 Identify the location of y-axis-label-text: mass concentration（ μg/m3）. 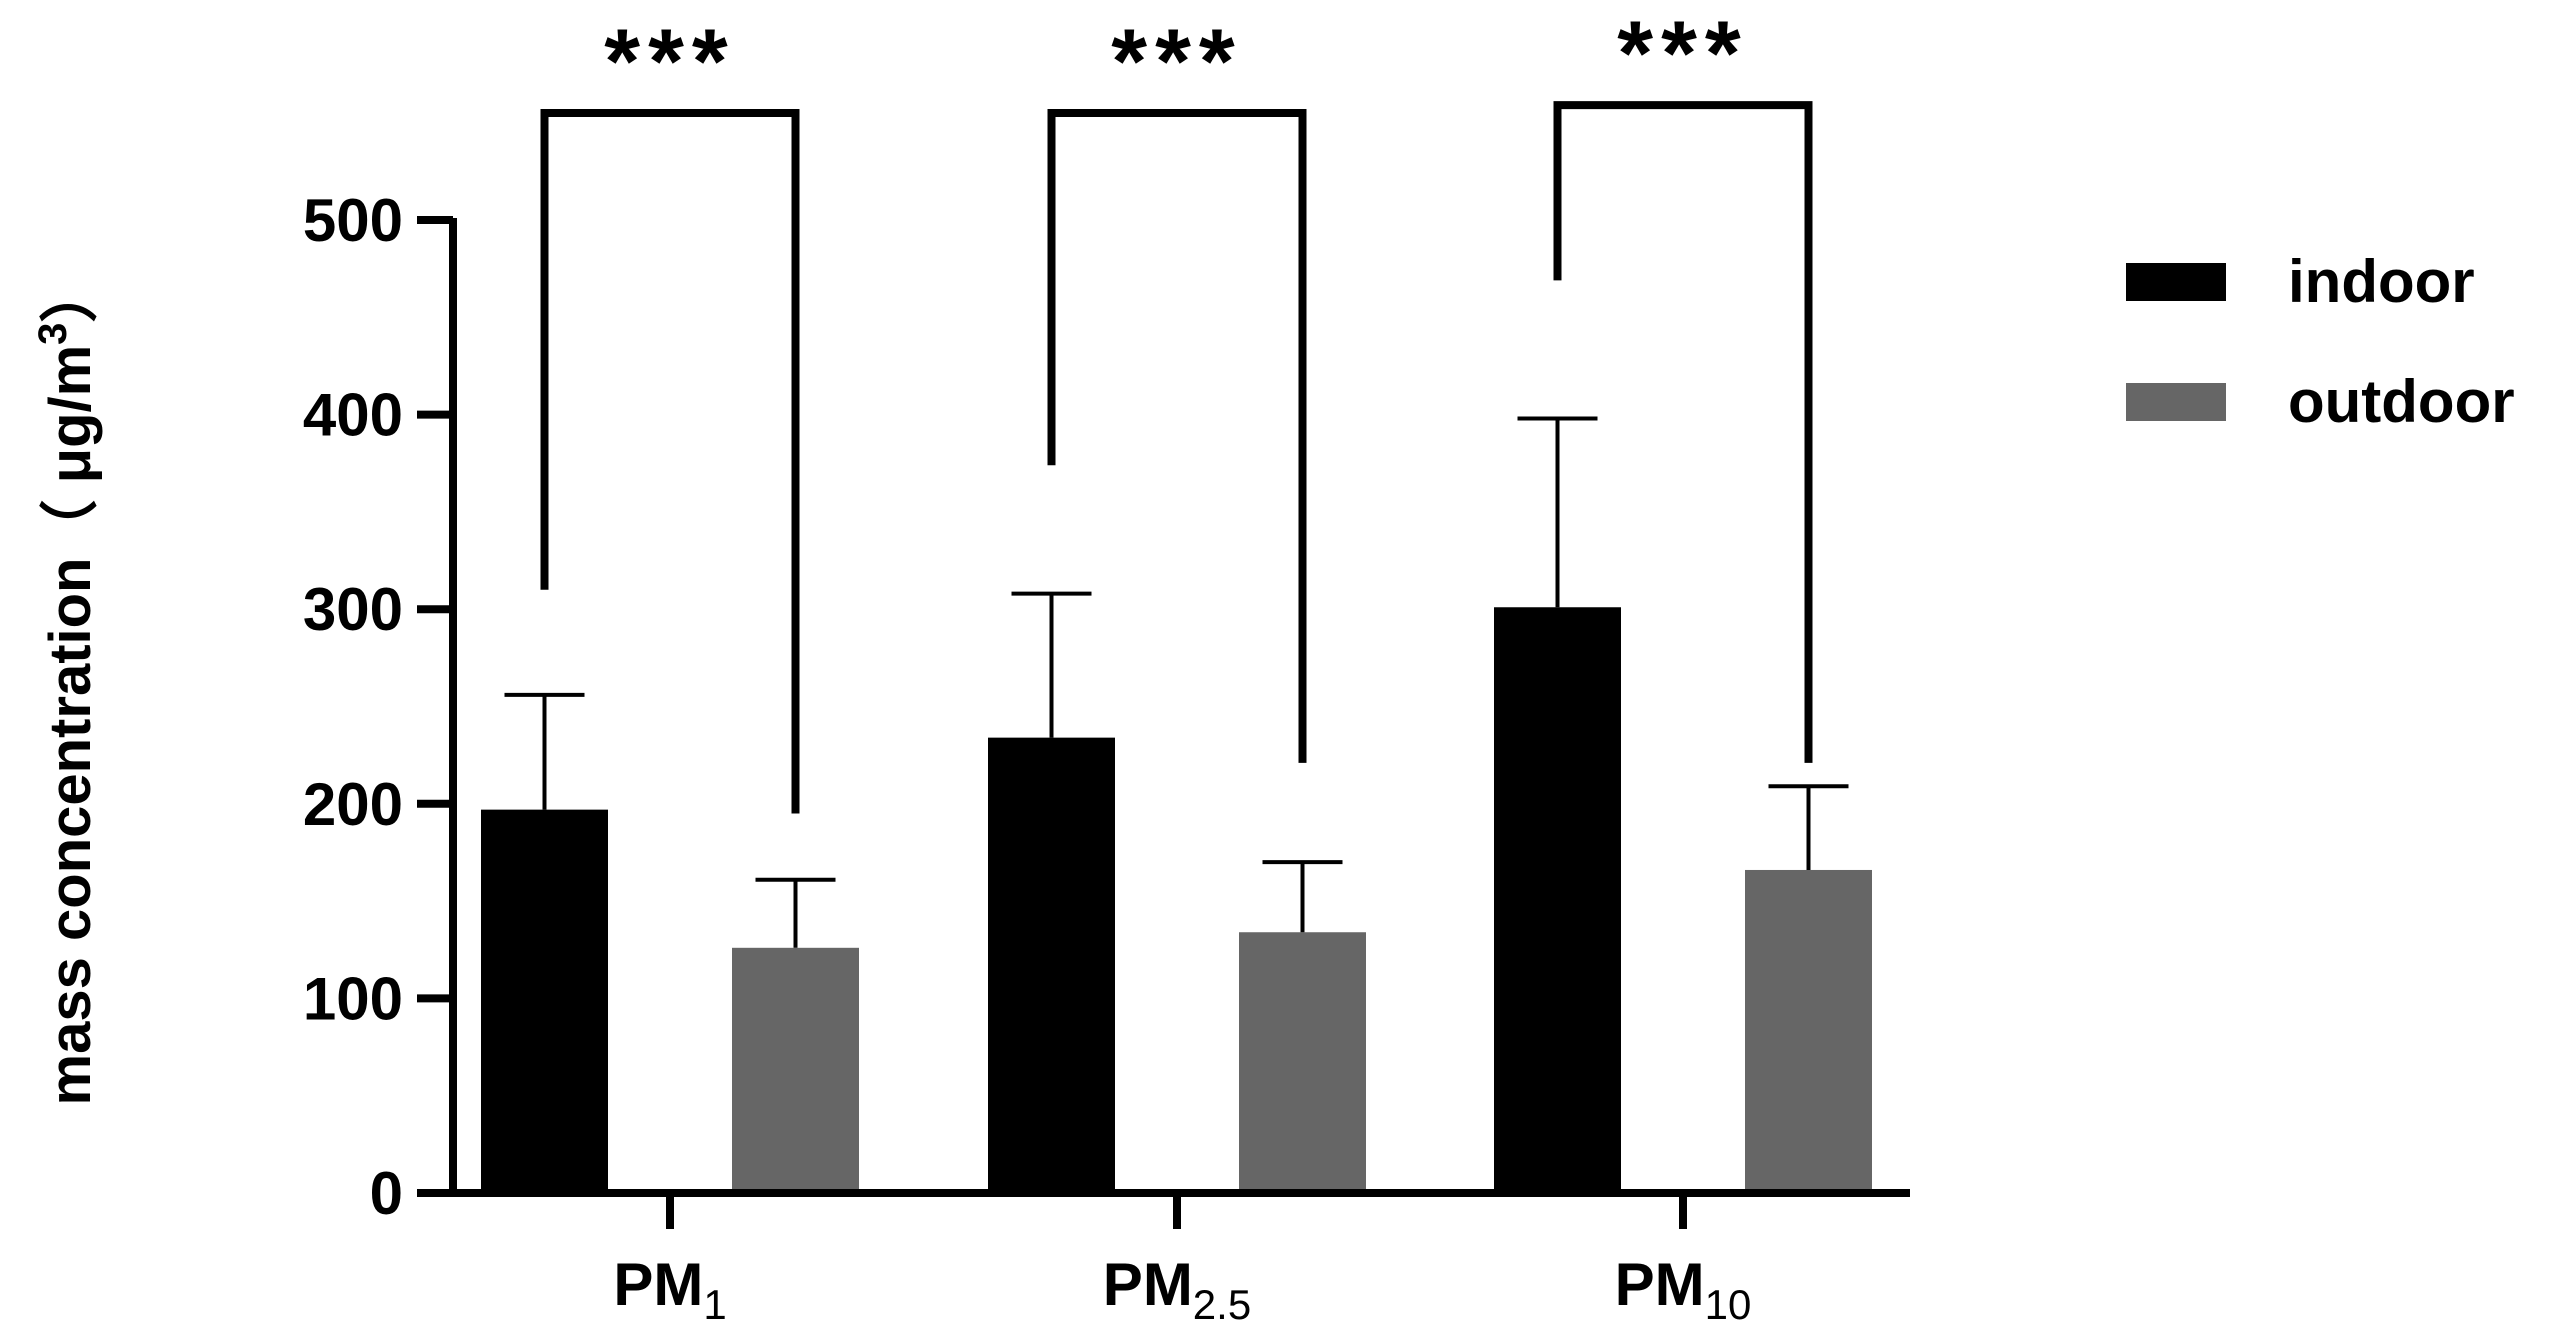
(67, 685).